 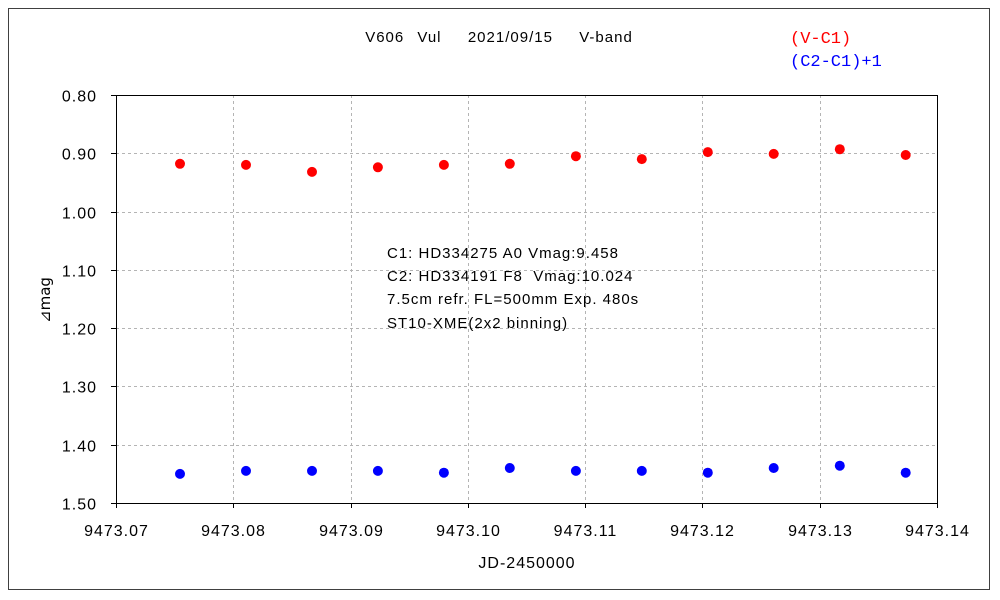 What do you see at coordinates (513, 299) in the screenshot?
I see `annotation-line-telescope: 7.5cm refr. FL=500mm Exp. 480s` at bounding box center [513, 299].